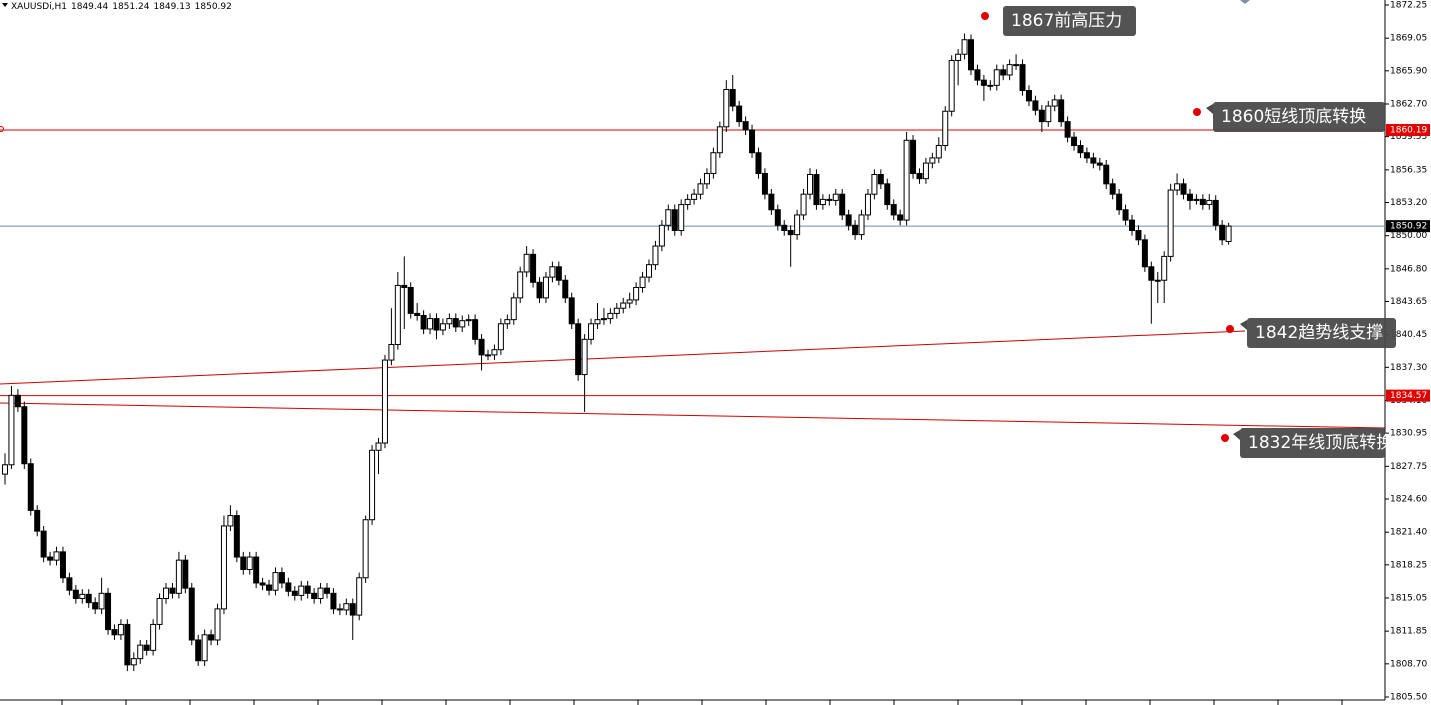 The height and width of the screenshot is (705, 1431). What do you see at coordinates (1408, 269) in the screenshot?
I see `price-tick-label: 1846.80` at bounding box center [1408, 269].